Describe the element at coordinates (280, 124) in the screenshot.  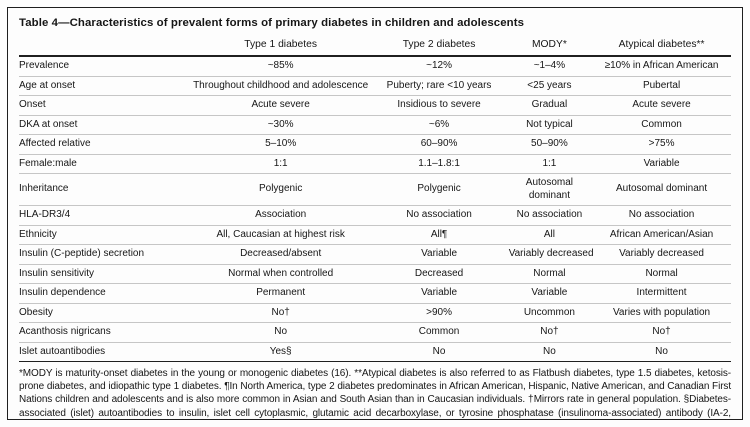
I see `table-cell: ~30%` at that location.